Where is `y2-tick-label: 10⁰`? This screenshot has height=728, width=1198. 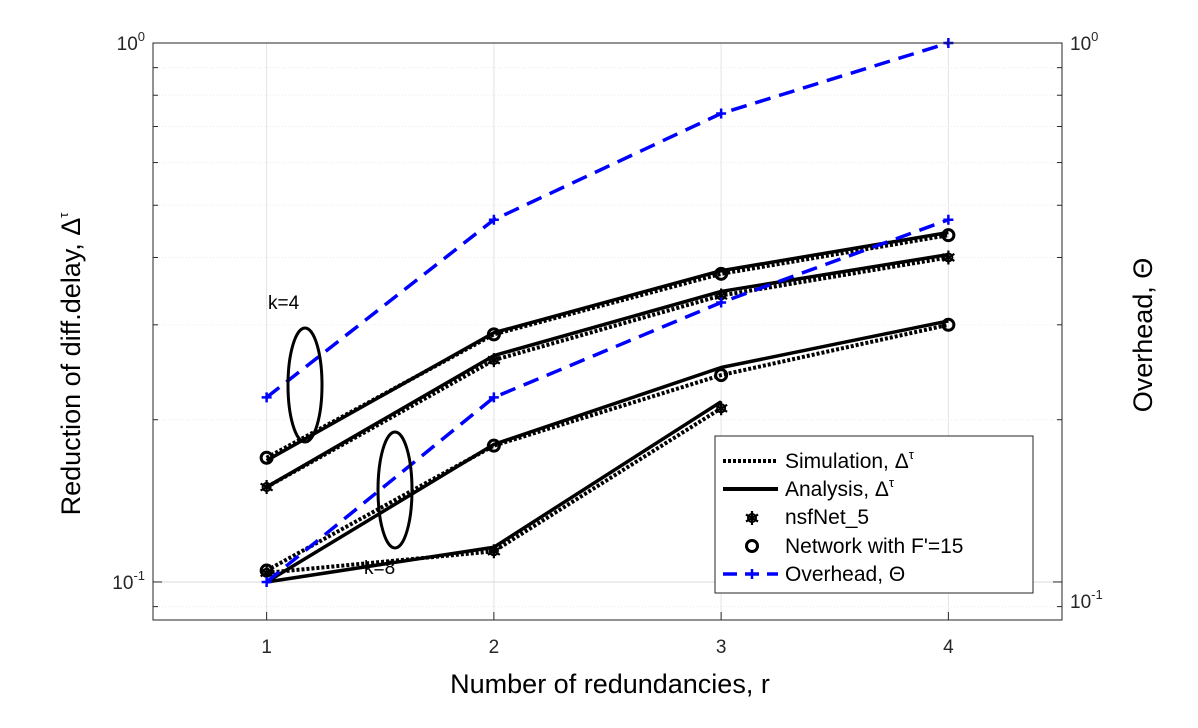 y2-tick-label: 10⁰ is located at coordinates (1084, 42).